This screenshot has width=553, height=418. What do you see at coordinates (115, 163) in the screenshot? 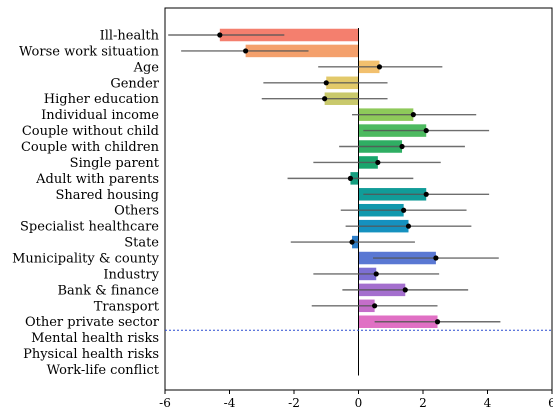
I see `y-label-single-parent: Single parent` at bounding box center [115, 163].